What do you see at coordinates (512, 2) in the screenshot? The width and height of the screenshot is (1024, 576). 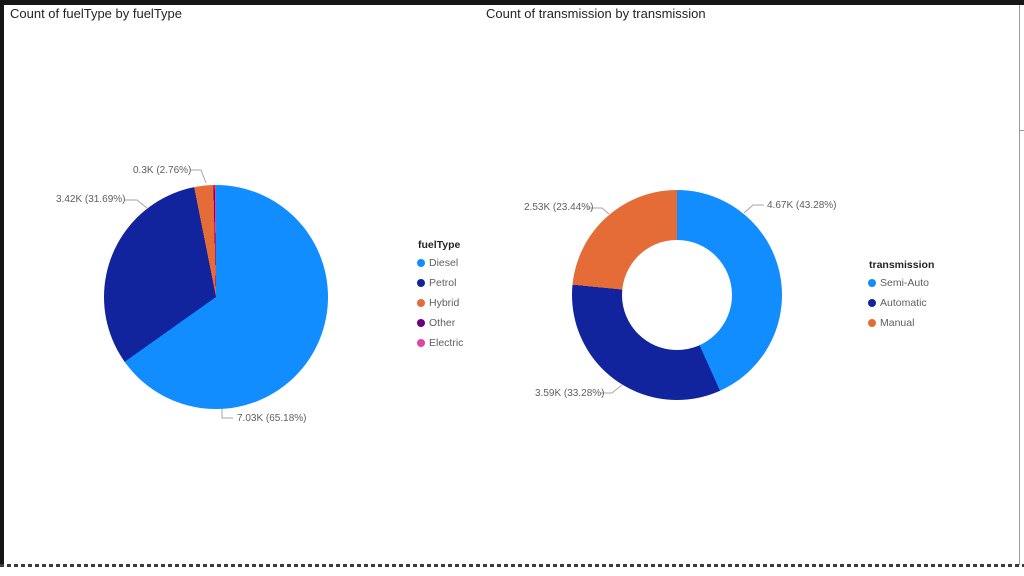 I see `top-border` at bounding box center [512, 2].